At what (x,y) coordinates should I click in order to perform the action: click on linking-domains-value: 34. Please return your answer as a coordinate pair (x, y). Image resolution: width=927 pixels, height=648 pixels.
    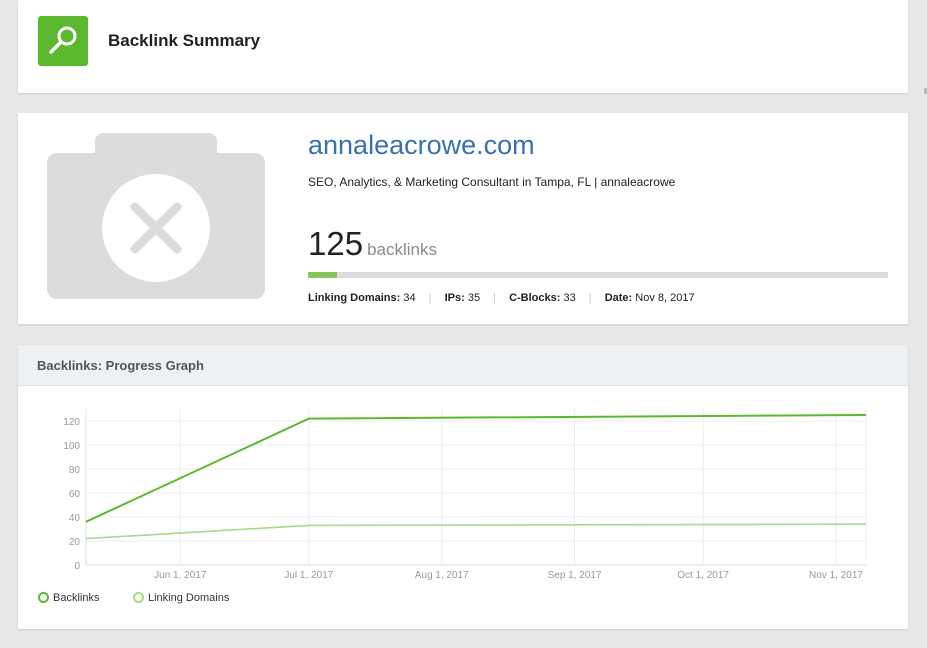
    Looking at the image, I should click on (409, 298).